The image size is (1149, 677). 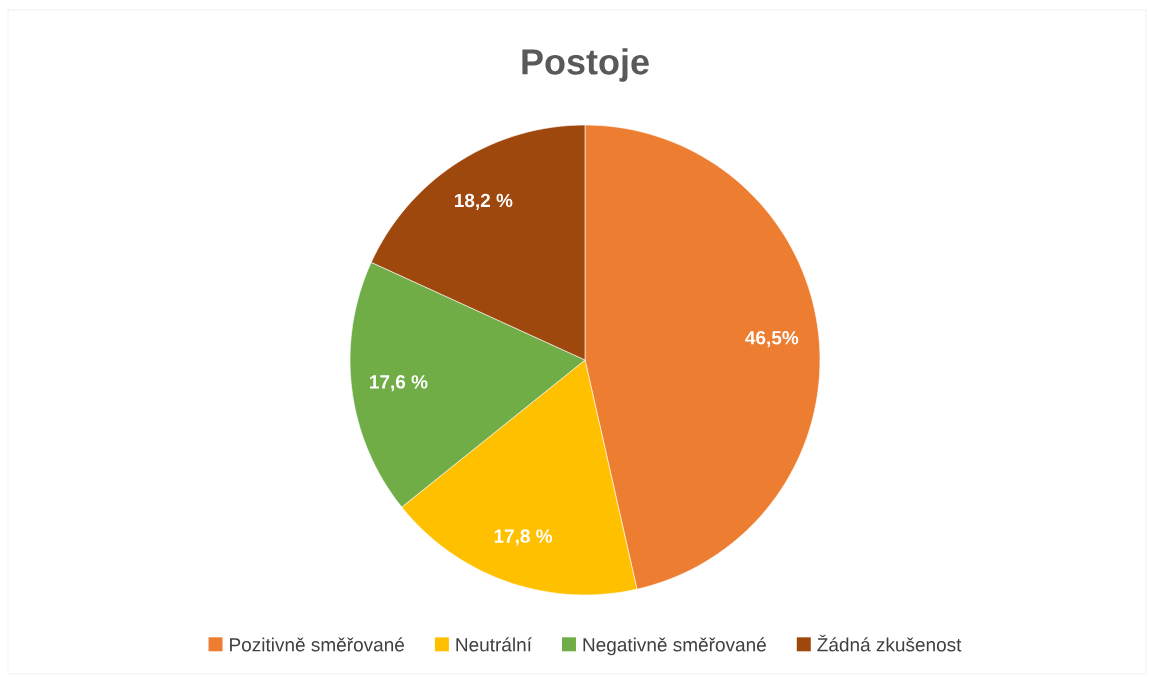 I want to click on data-label: 17,6 %, so click(x=399, y=383).